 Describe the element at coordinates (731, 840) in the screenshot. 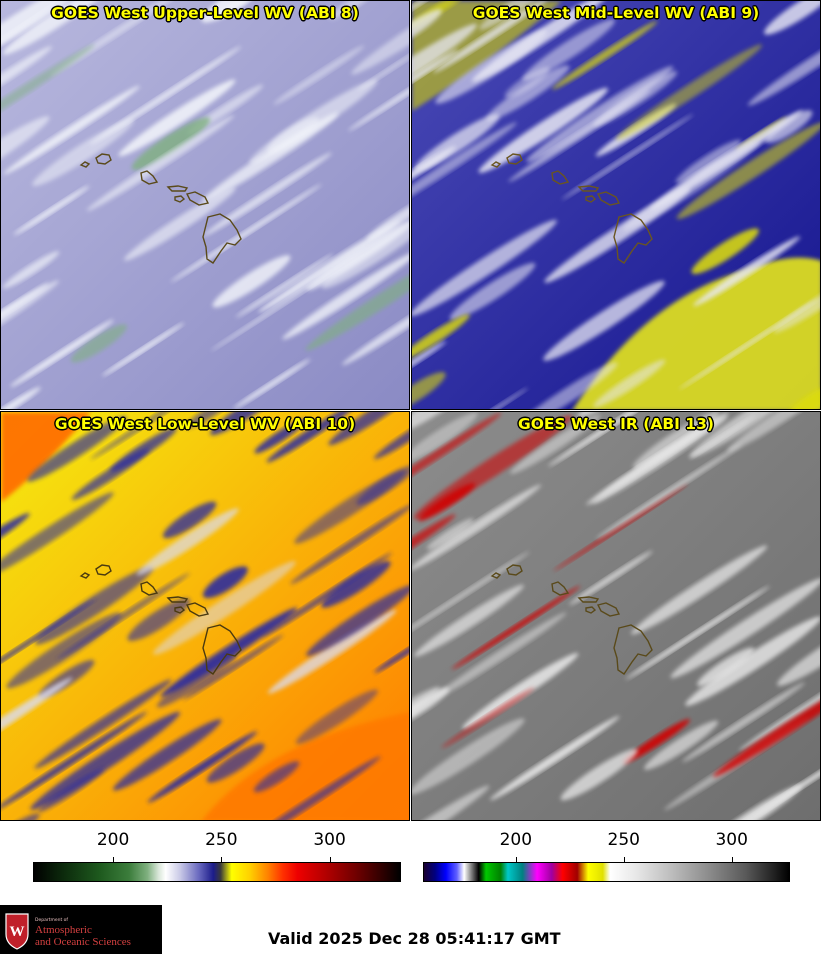

I see `colorbar-tick-label: 300` at that location.